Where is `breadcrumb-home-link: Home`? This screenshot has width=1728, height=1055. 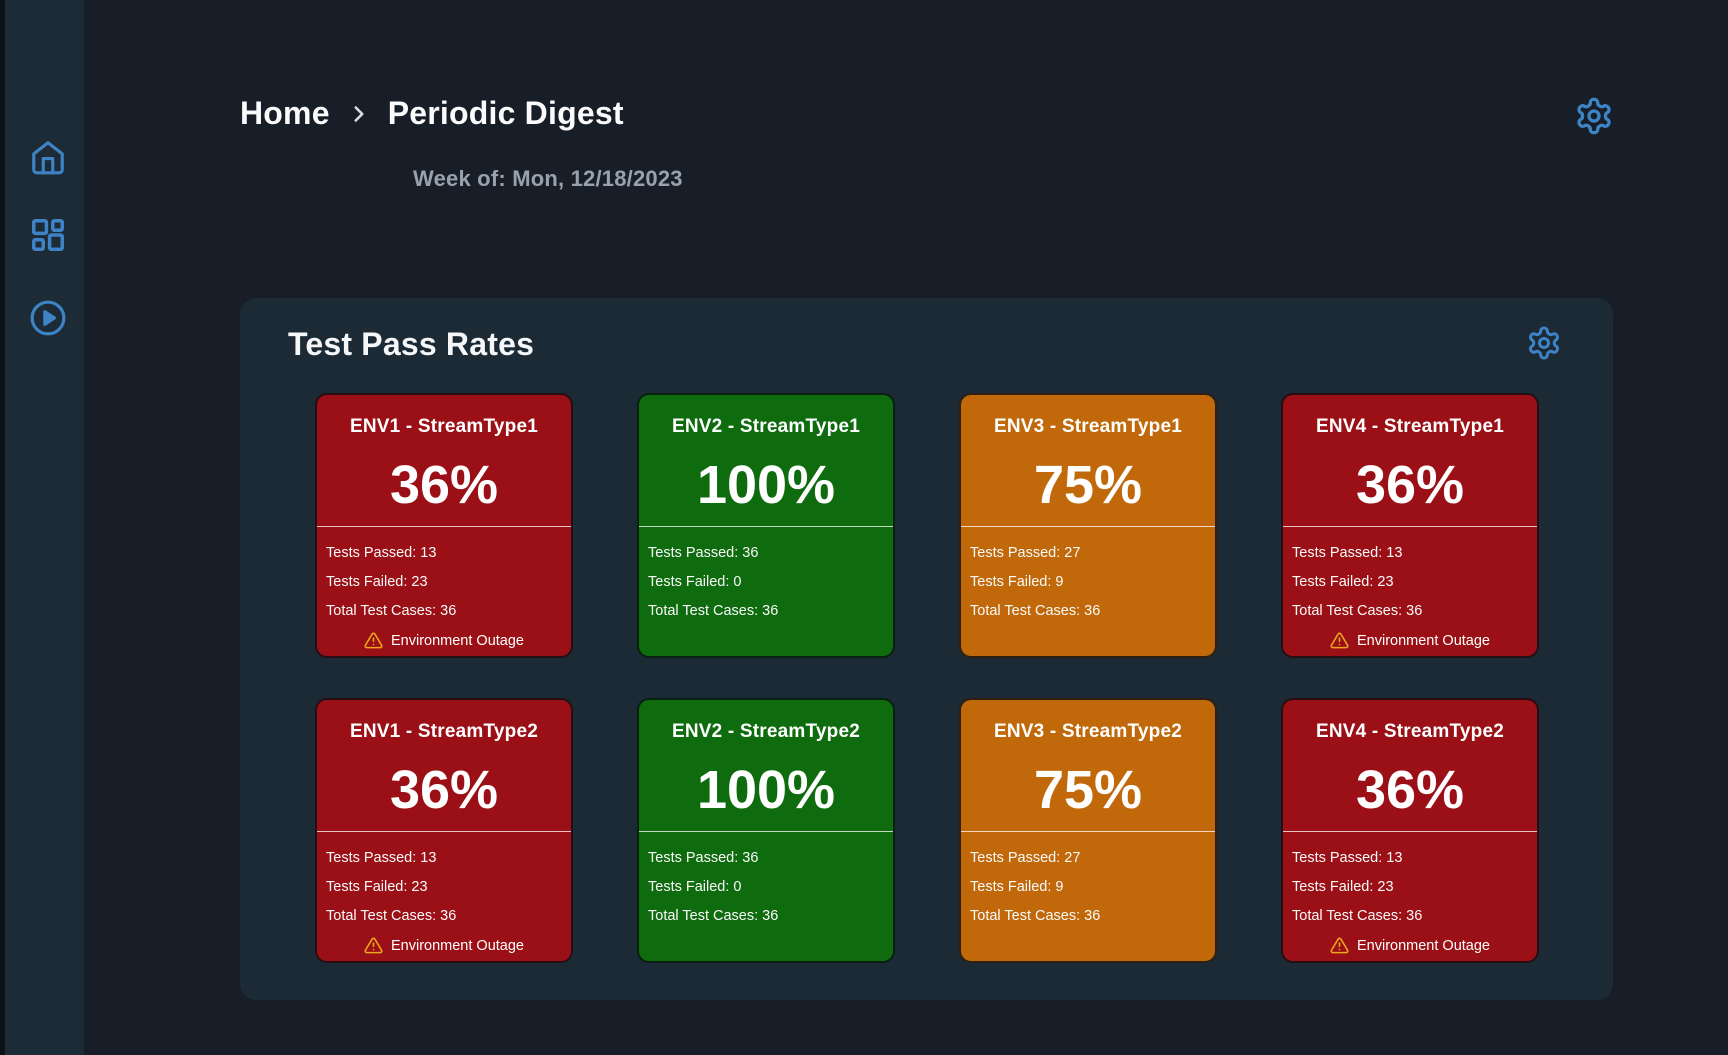 breadcrumb-home-link: Home is located at coordinates (285, 113).